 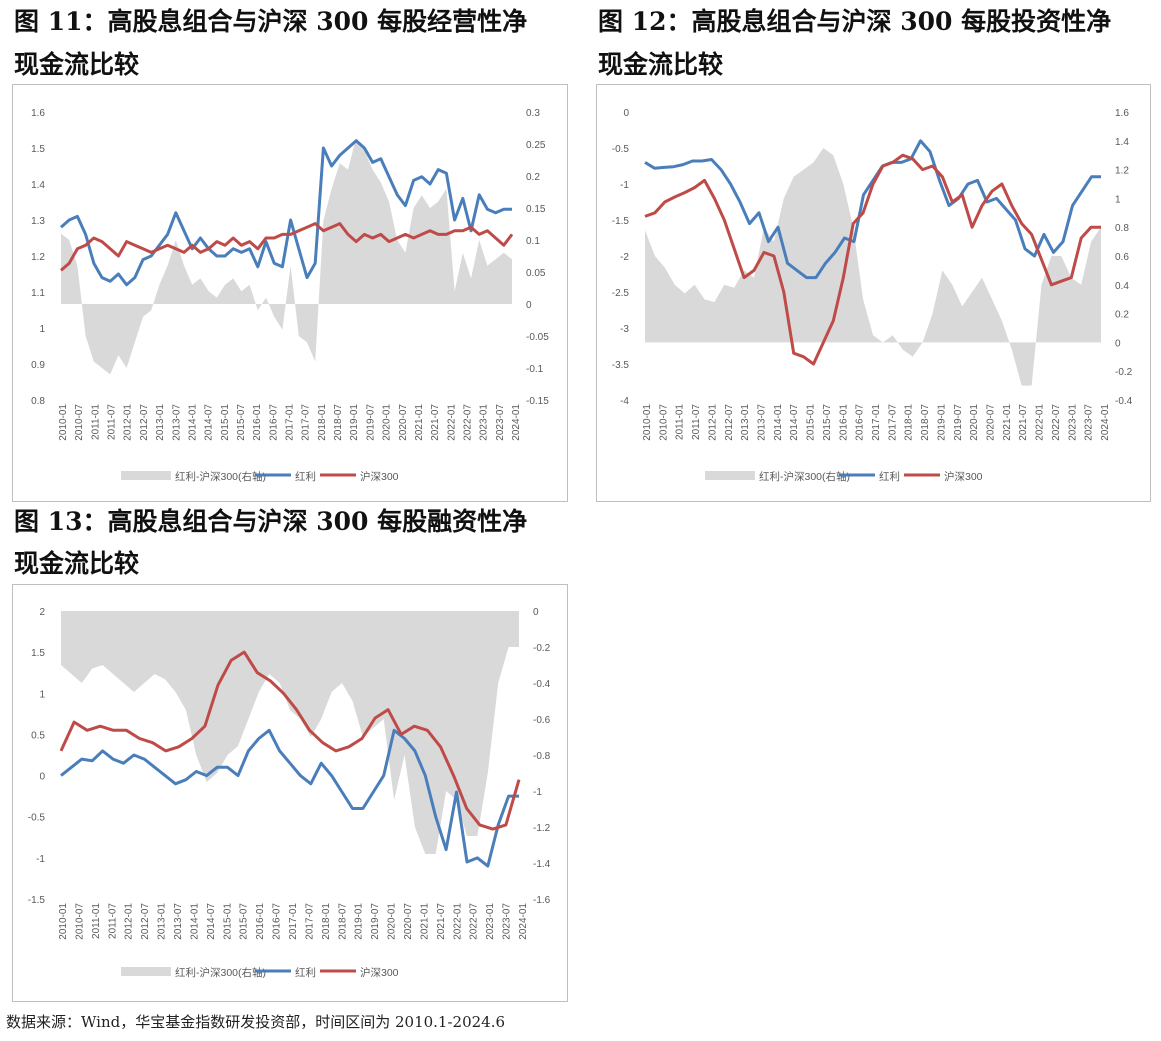 What do you see at coordinates (536, 209) in the screenshot?
I see `fig11-right-tick-label: 0.15` at bounding box center [536, 209].